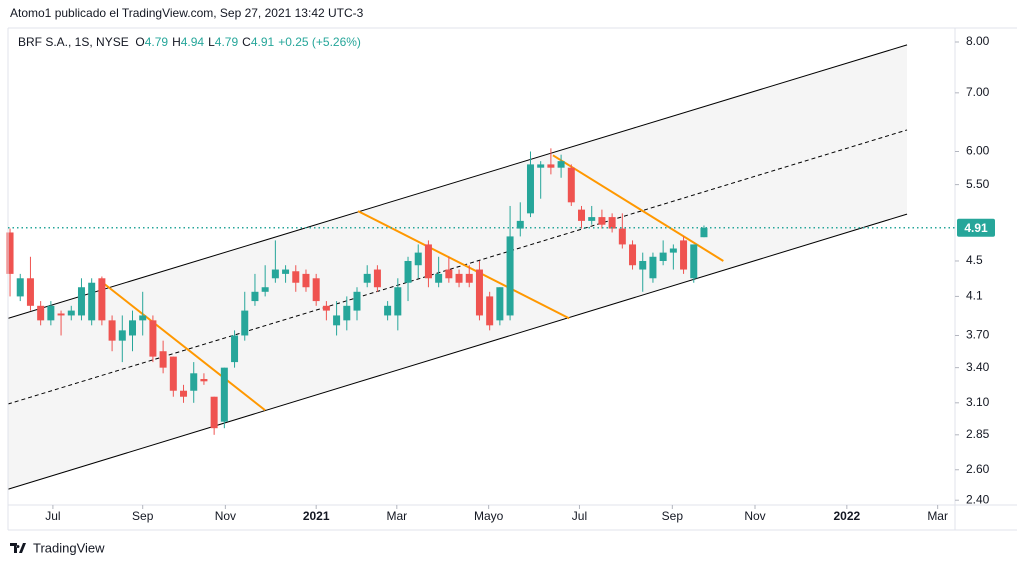 The image size is (1017, 566). Describe the element at coordinates (978, 469) in the screenshot. I see `y-tick-label: 2.60` at that location.